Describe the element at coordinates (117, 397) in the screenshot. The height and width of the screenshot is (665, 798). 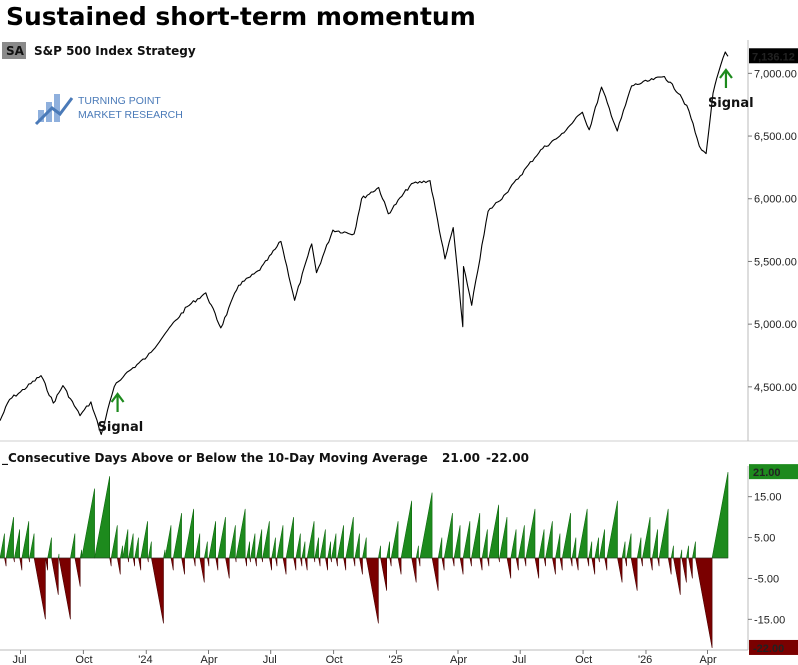
I see `signal-arrow-head-icon` at that location.